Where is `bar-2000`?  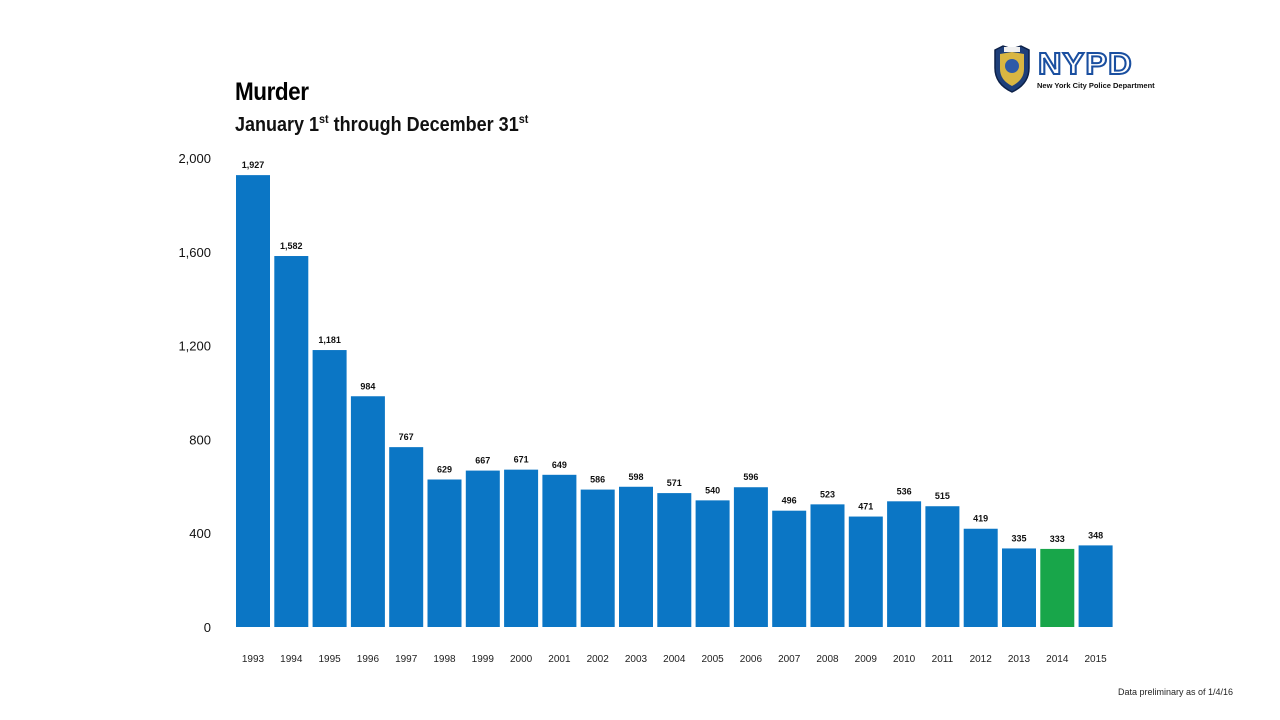 bar-2000 is located at coordinates (521, 548).